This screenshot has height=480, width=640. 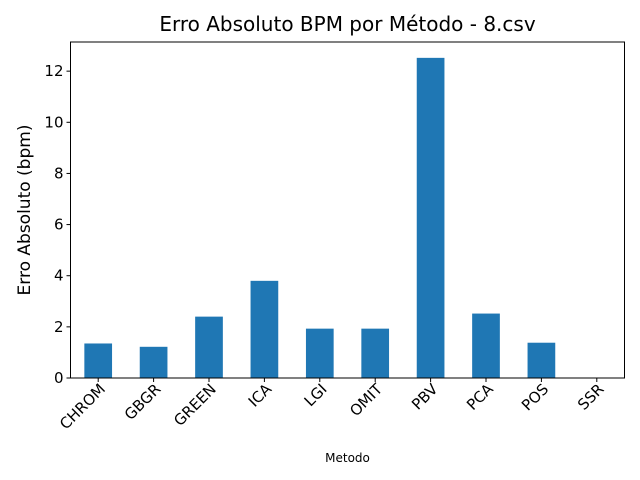 What do you see at coordinates (53, 122) in the screenshot?
I see `y-tick-label-10: 10` at bounding box center [53, 122].